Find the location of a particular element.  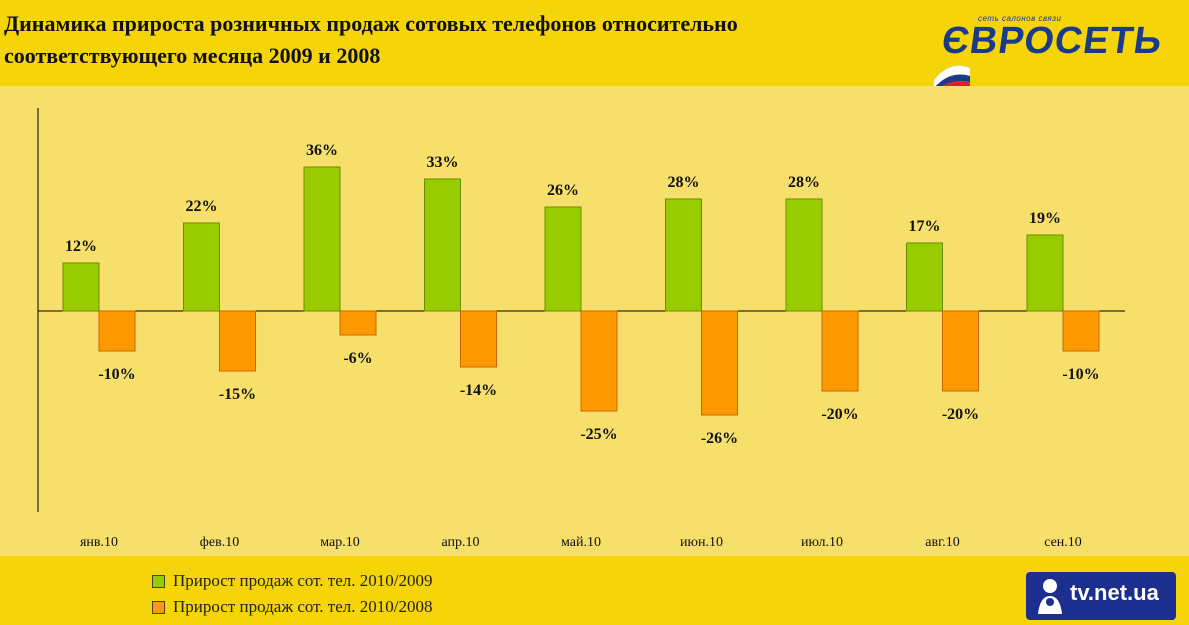

data-label-series1-8: 19% is located at coordinates (1045, 218).